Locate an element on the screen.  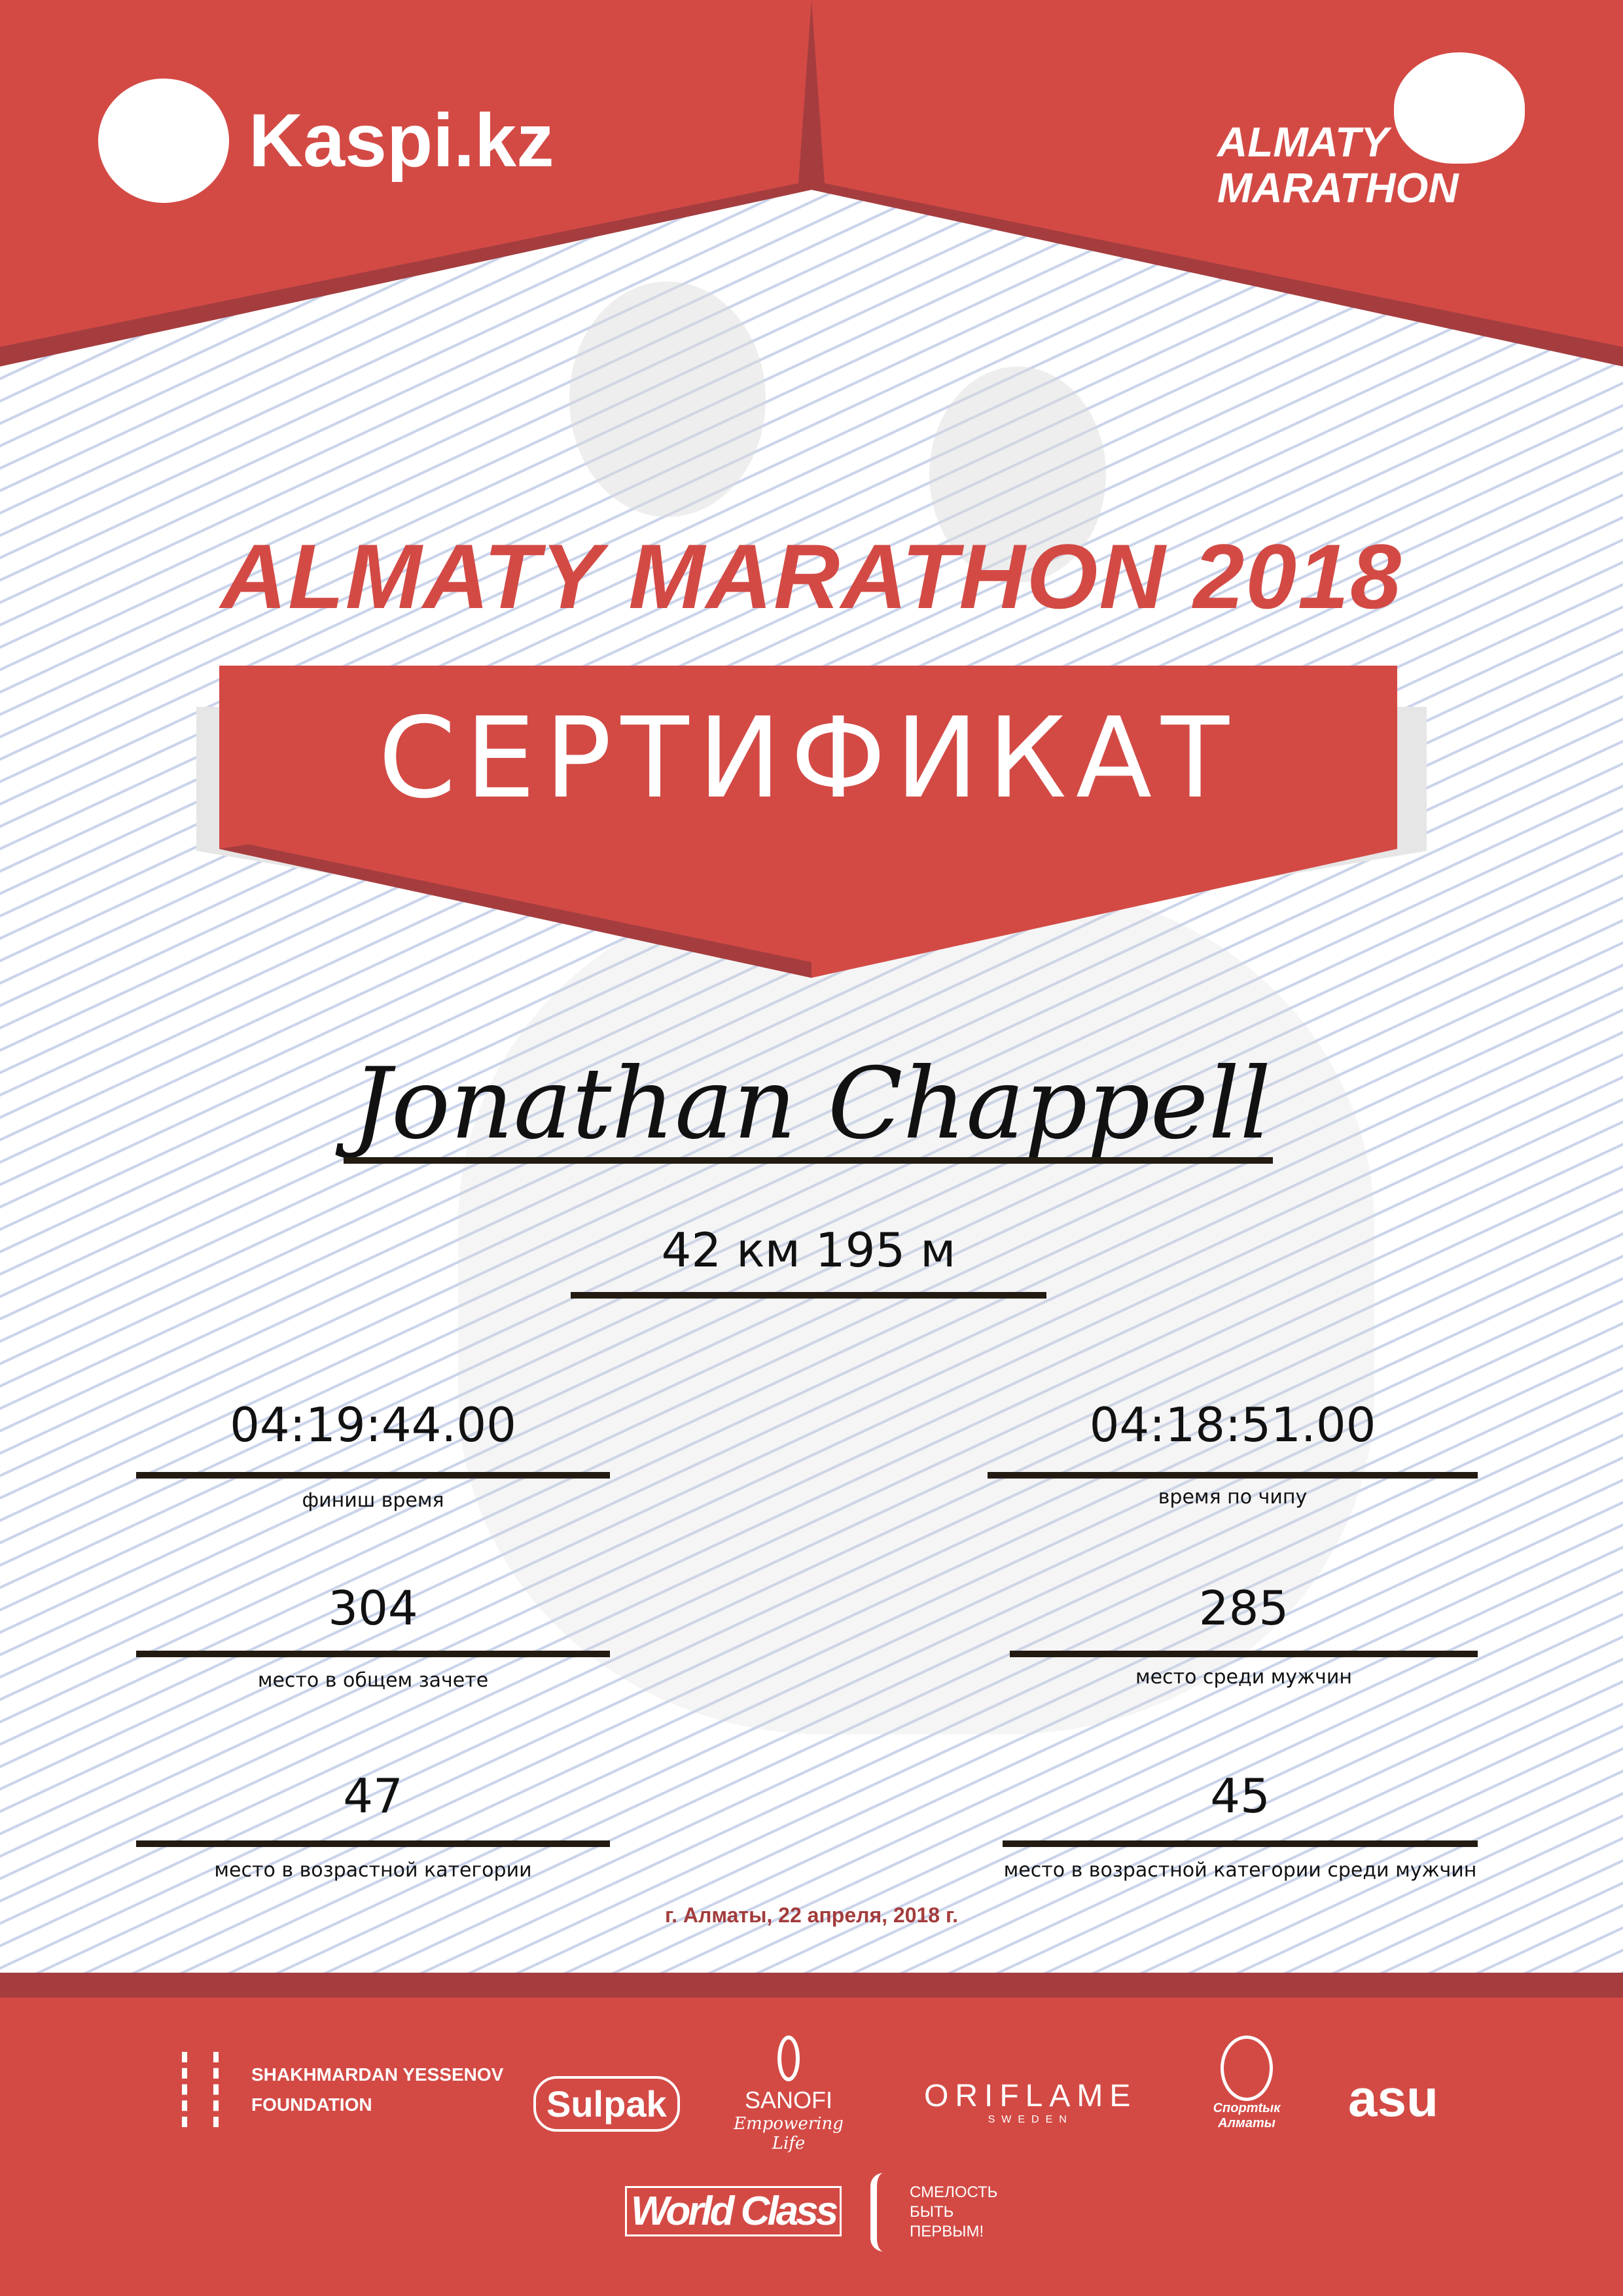
sanofi-logo: SANOFI Empowering Life is located at coordinates (788, 2094).